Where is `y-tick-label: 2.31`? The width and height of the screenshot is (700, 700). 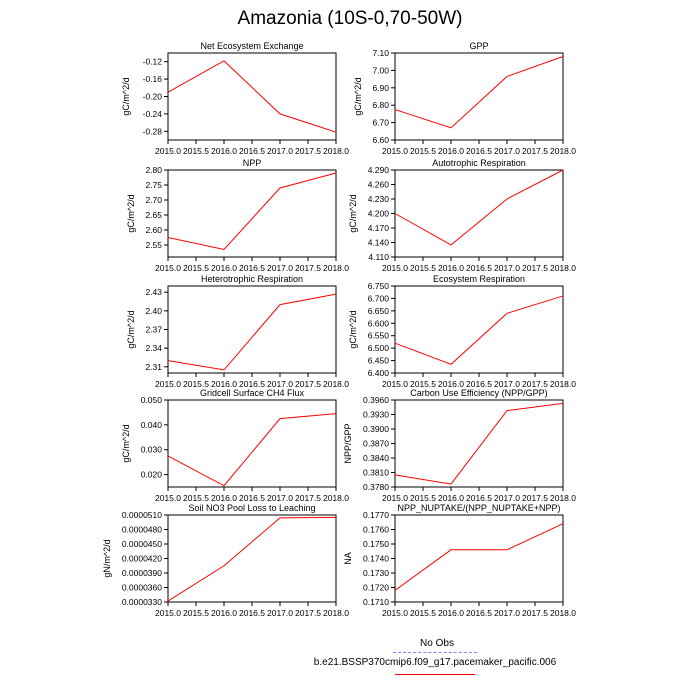 y-tick-label: 2.31 is located at coordinates (153, 367).